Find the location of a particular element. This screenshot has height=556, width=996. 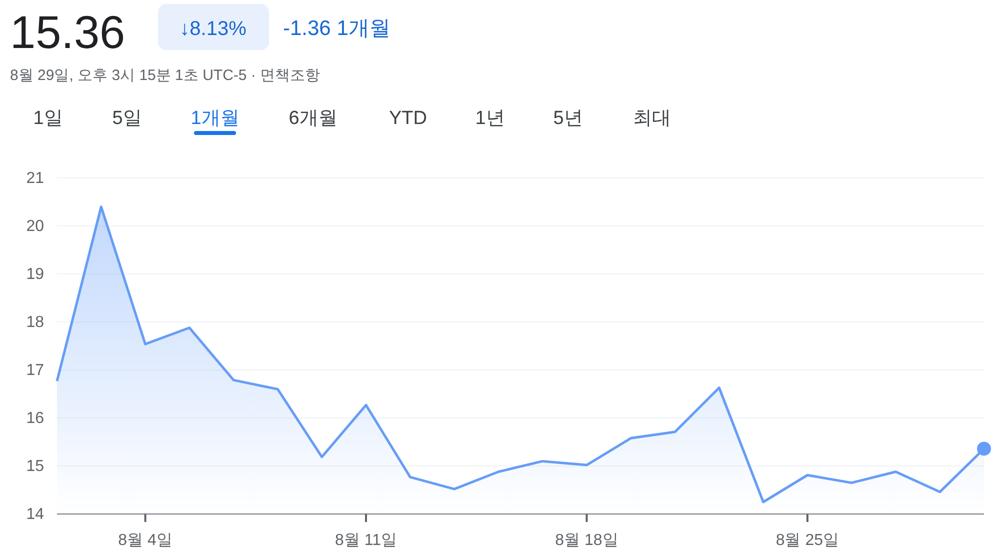

x-tick-label: 8월 11일 is located at coordinates (366, 540).